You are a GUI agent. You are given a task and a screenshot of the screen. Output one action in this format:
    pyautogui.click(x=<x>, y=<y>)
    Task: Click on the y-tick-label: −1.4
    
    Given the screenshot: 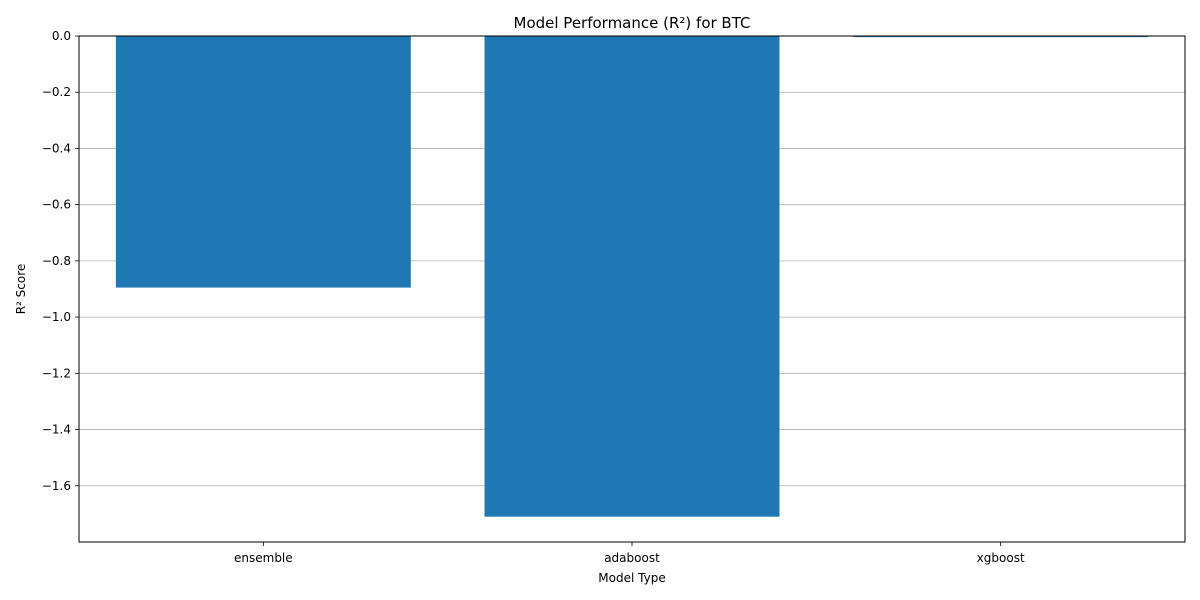 What is the action you would take?
    pyautogui.click(x=56, y=430)
    